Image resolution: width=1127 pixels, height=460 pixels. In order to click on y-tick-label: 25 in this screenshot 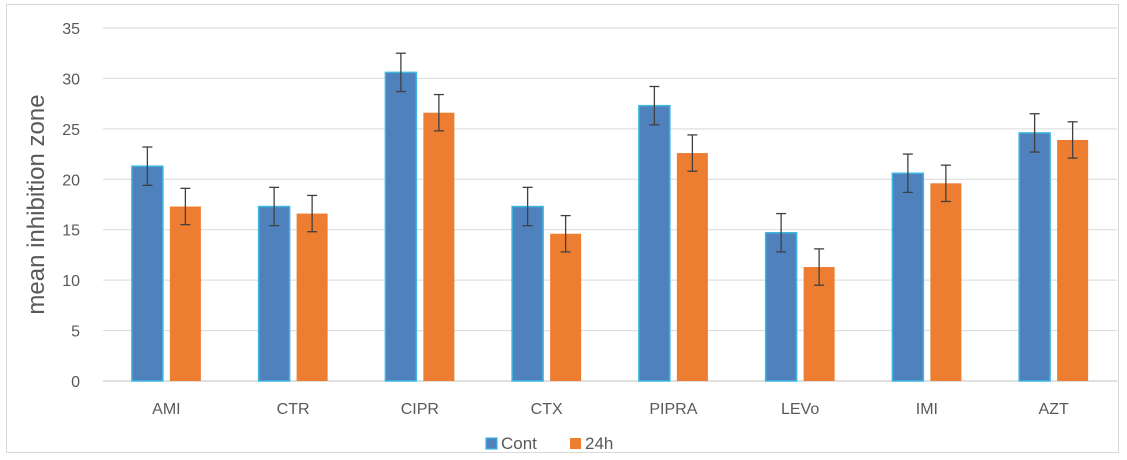, I will do `click(71, 130)`.